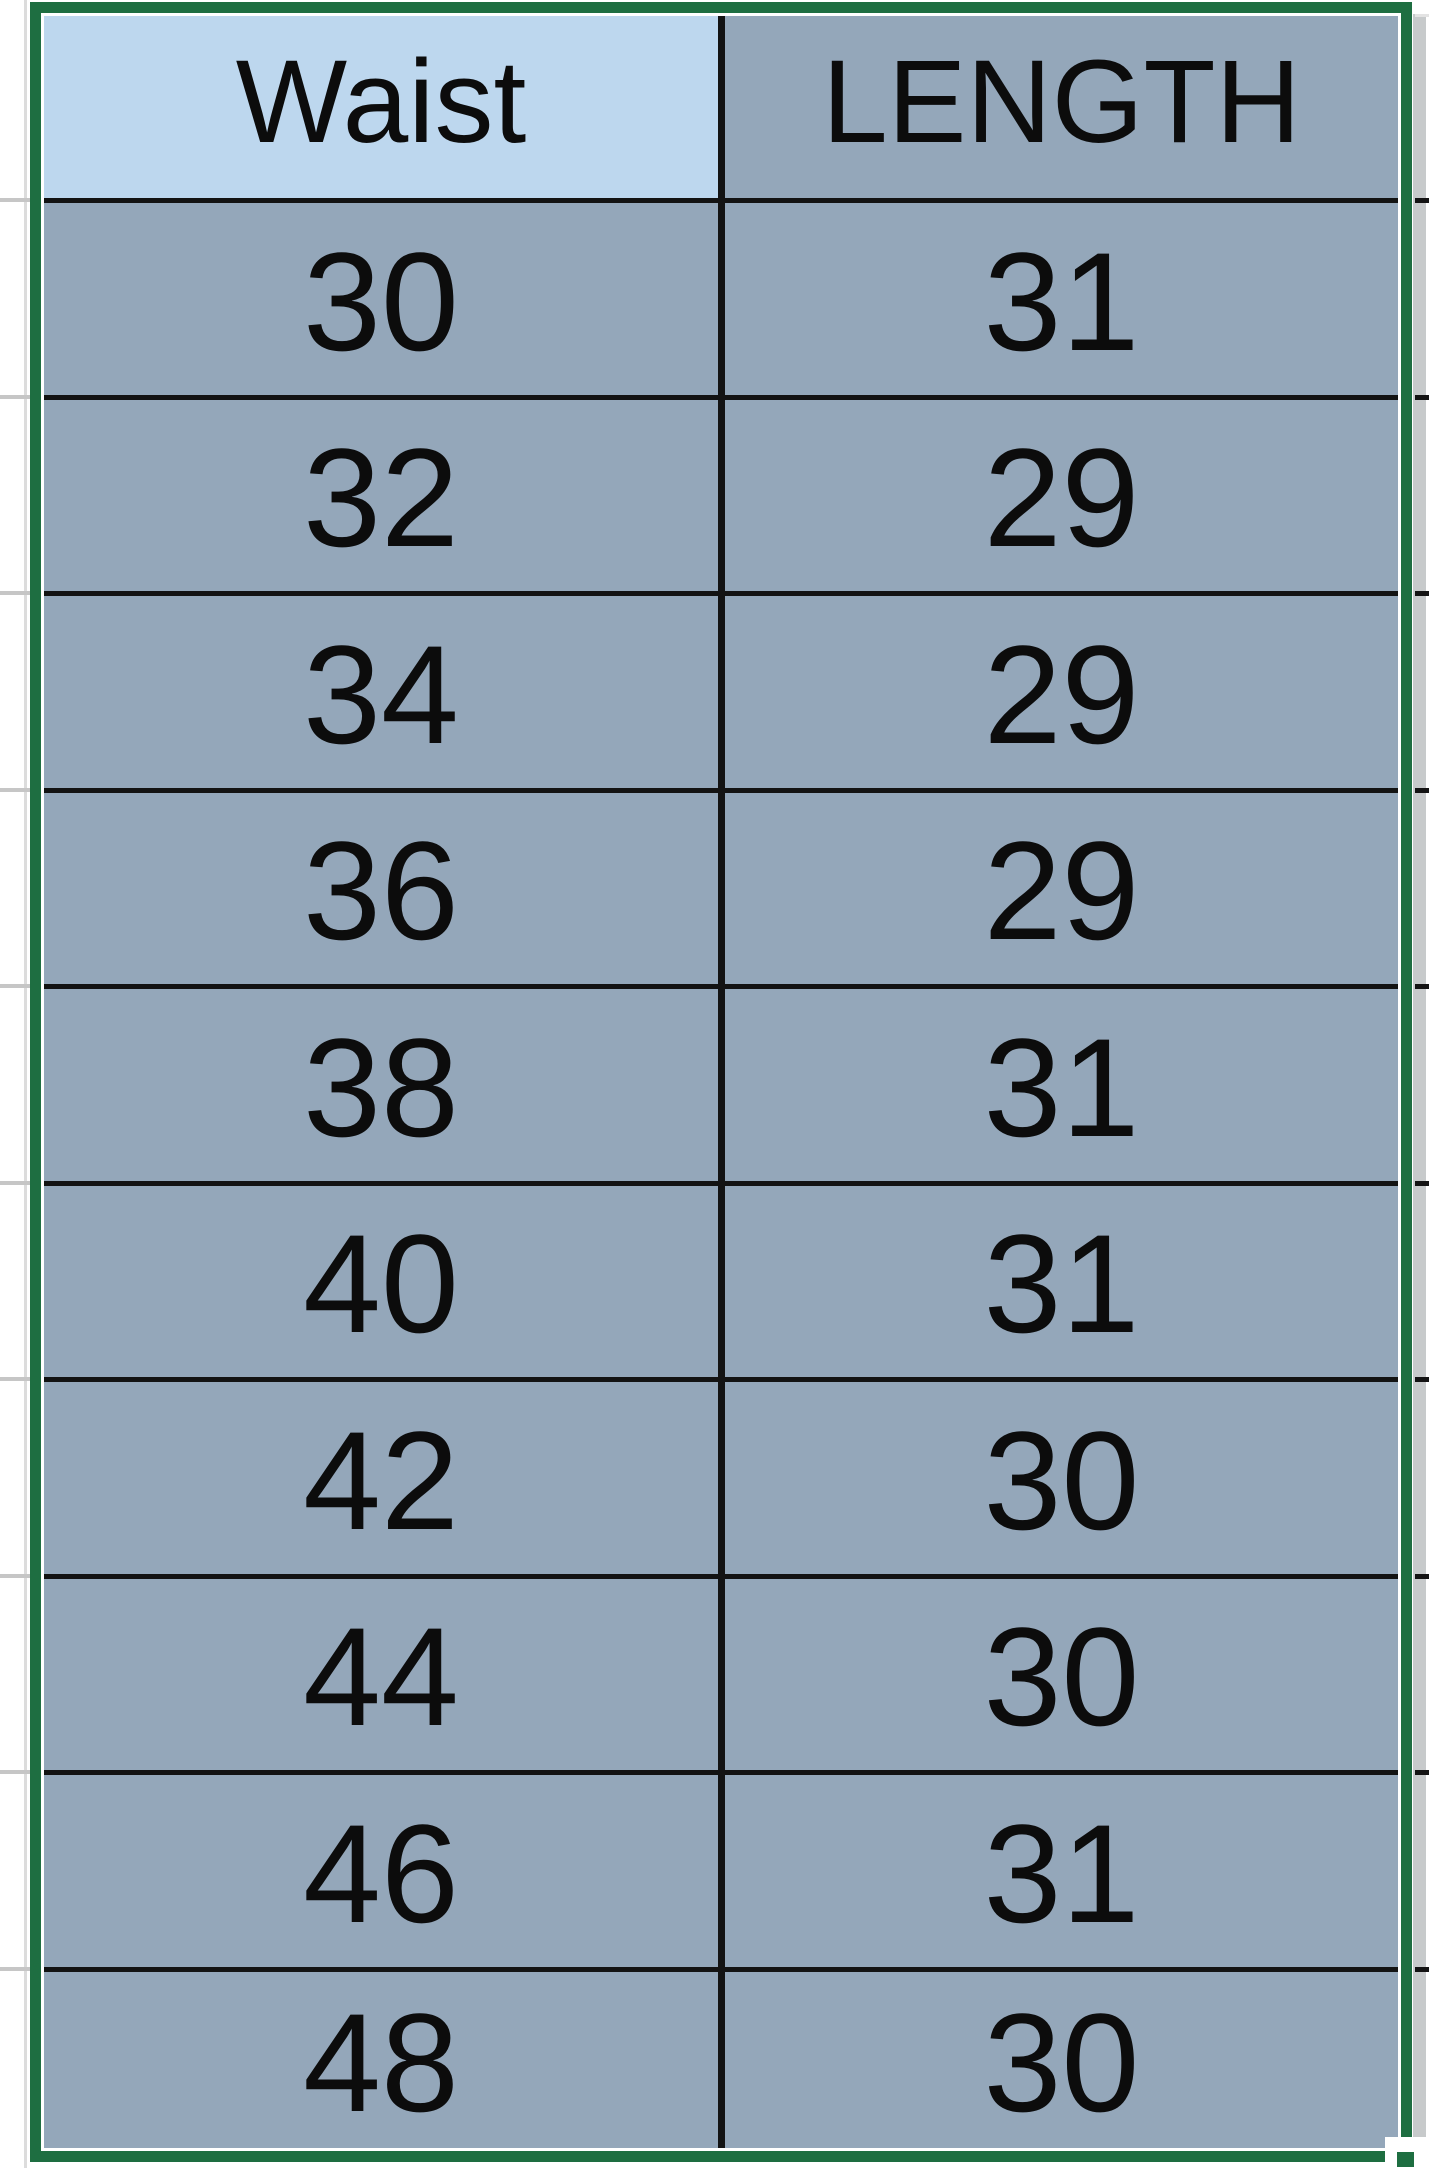 Image resolution: width=1445 pixels, height=2168 pixels. Describe the element at coordinates (714, 492) in the screenshot. I see `table-row: 32 29` at that location.